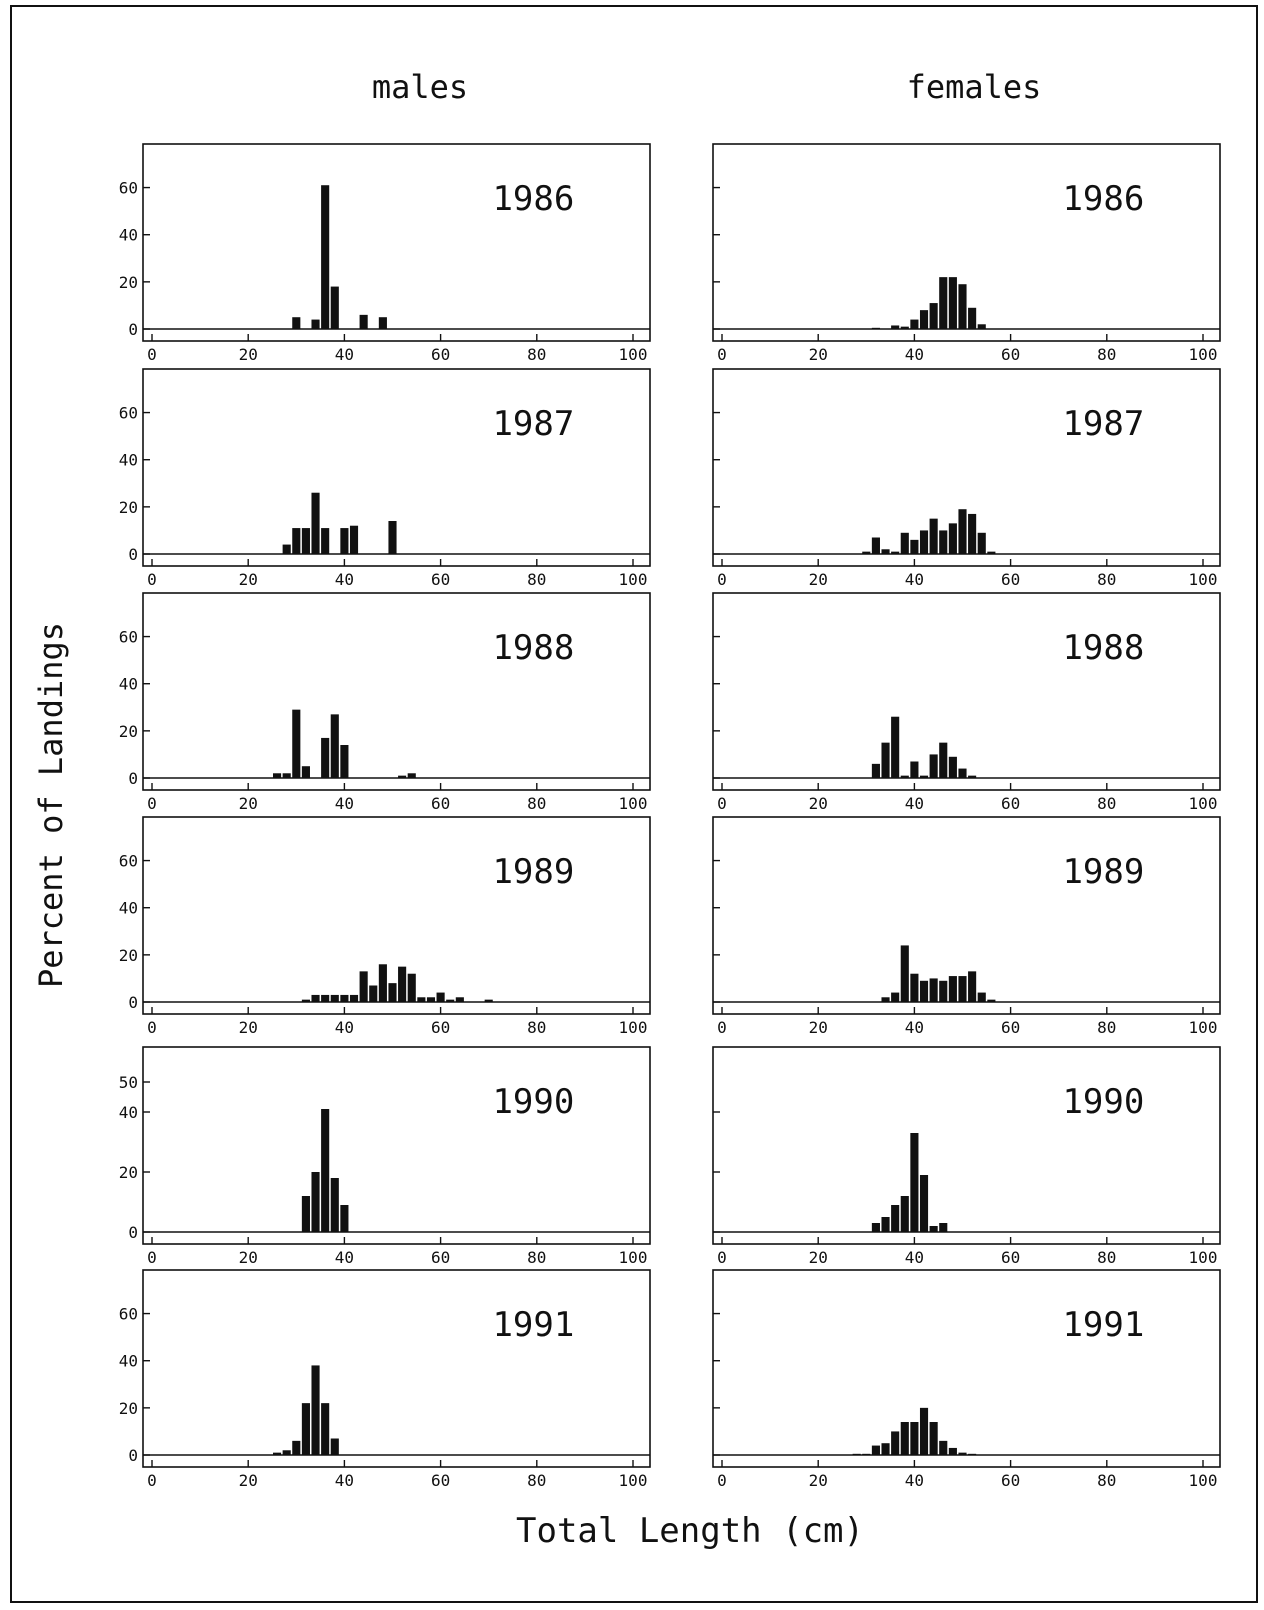 The image size is (1264, 1610). Describe the element at coordinates (966, 467) in the screenshot. I see `panel-frame-females-1987` at that location.